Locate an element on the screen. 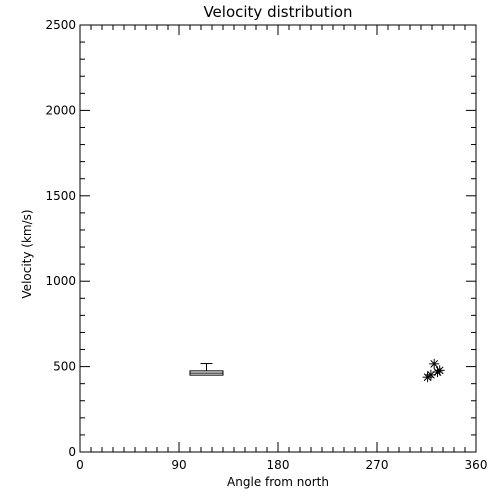 The width and height of the screenshot is (500, 500). chart-title: Velocity distribution is located at coordinates (277, 12).